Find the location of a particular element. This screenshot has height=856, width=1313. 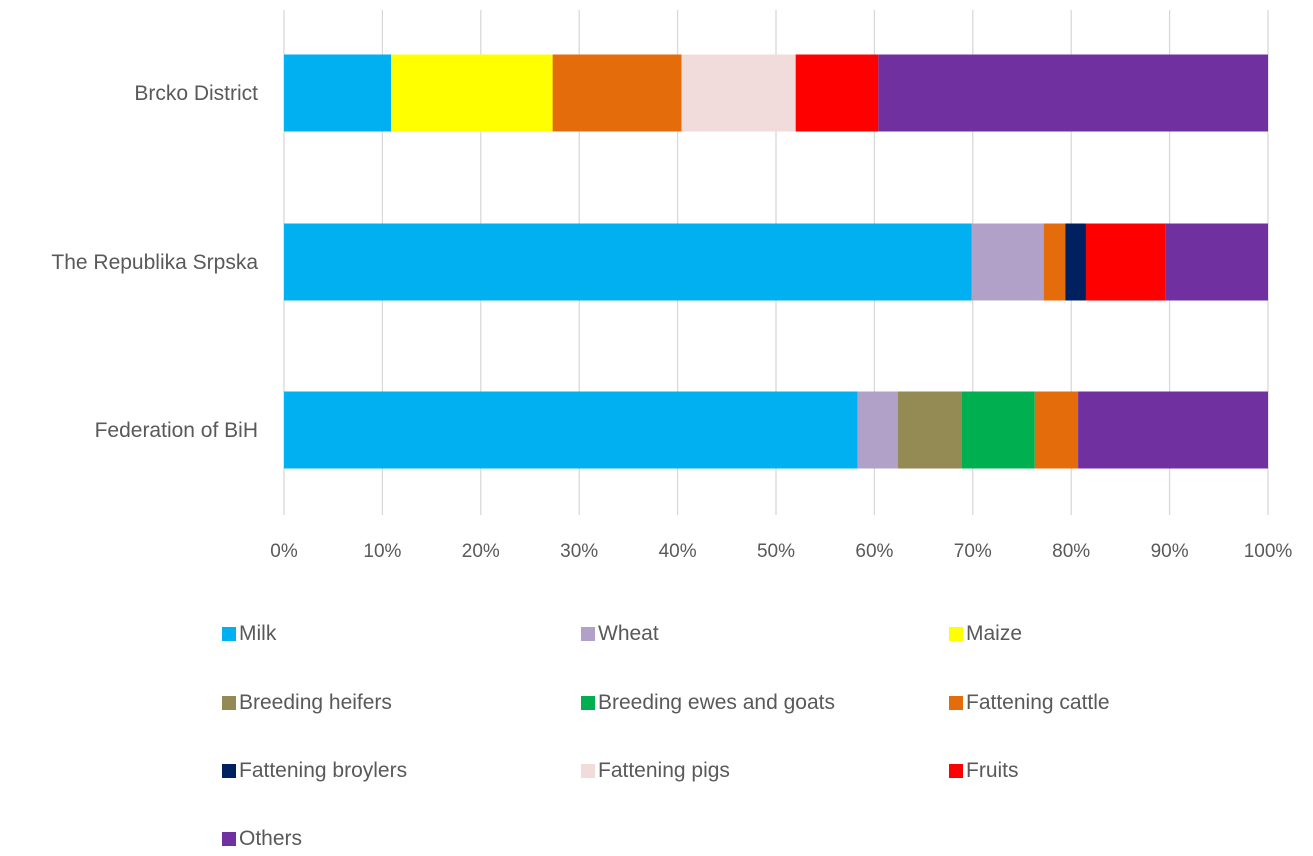

legend-swatch-fattening-broylers is located at coordinates (229, 771).